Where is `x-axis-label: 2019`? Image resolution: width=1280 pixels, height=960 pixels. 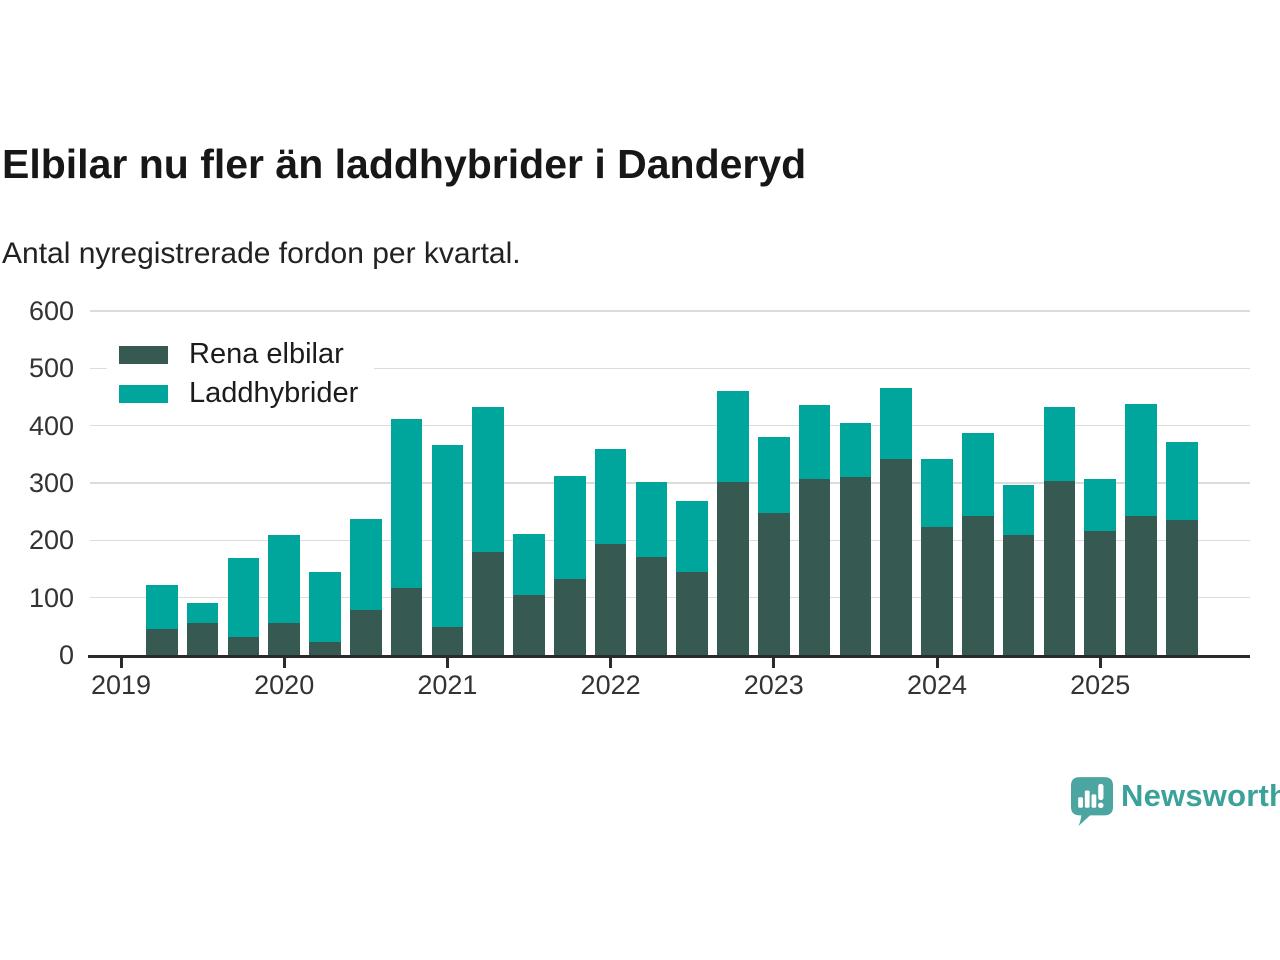 x-axis-label: 2019 is located at coordinates (121, 685).